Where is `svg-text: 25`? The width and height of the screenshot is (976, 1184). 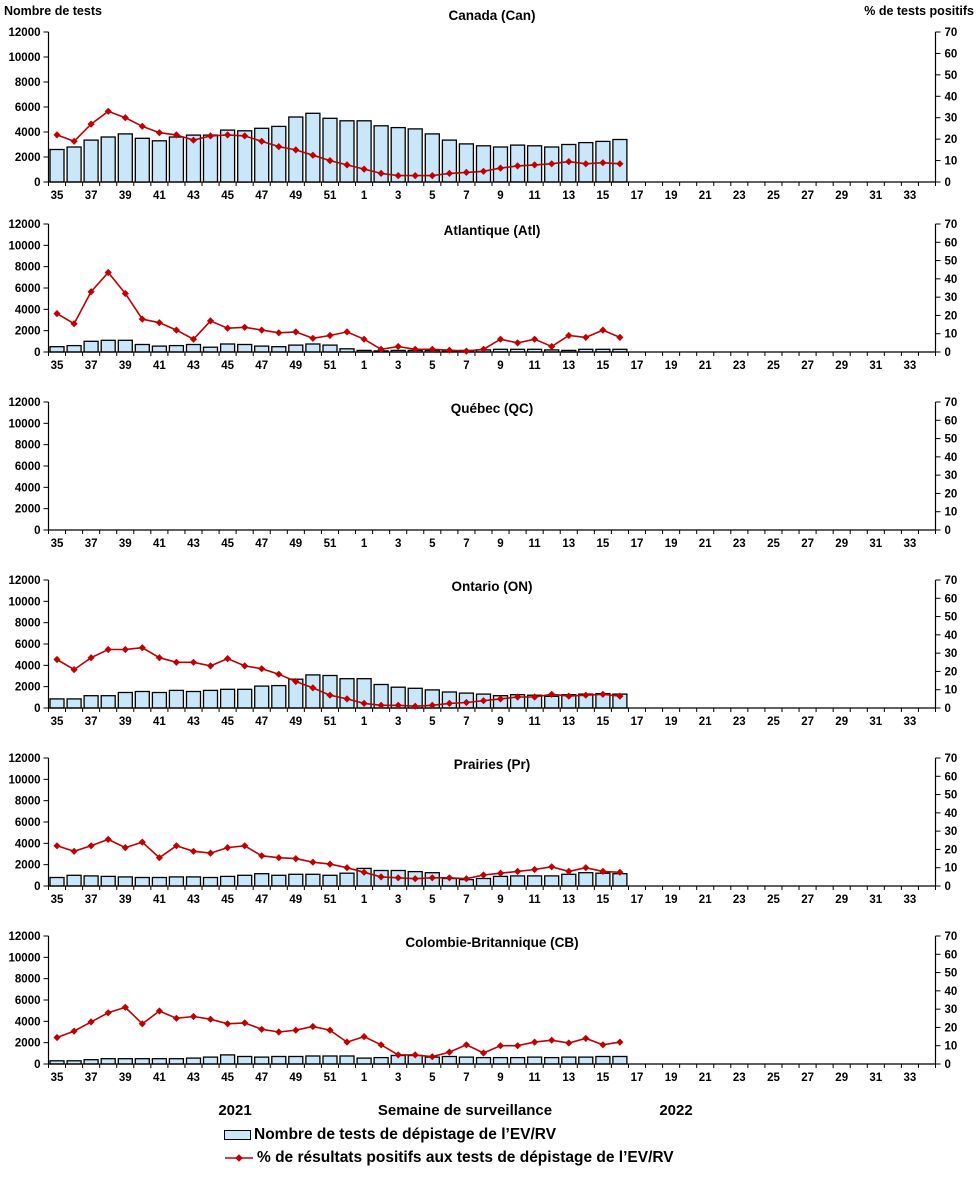
svg-text: 25 is located at coordinates (773, 722).